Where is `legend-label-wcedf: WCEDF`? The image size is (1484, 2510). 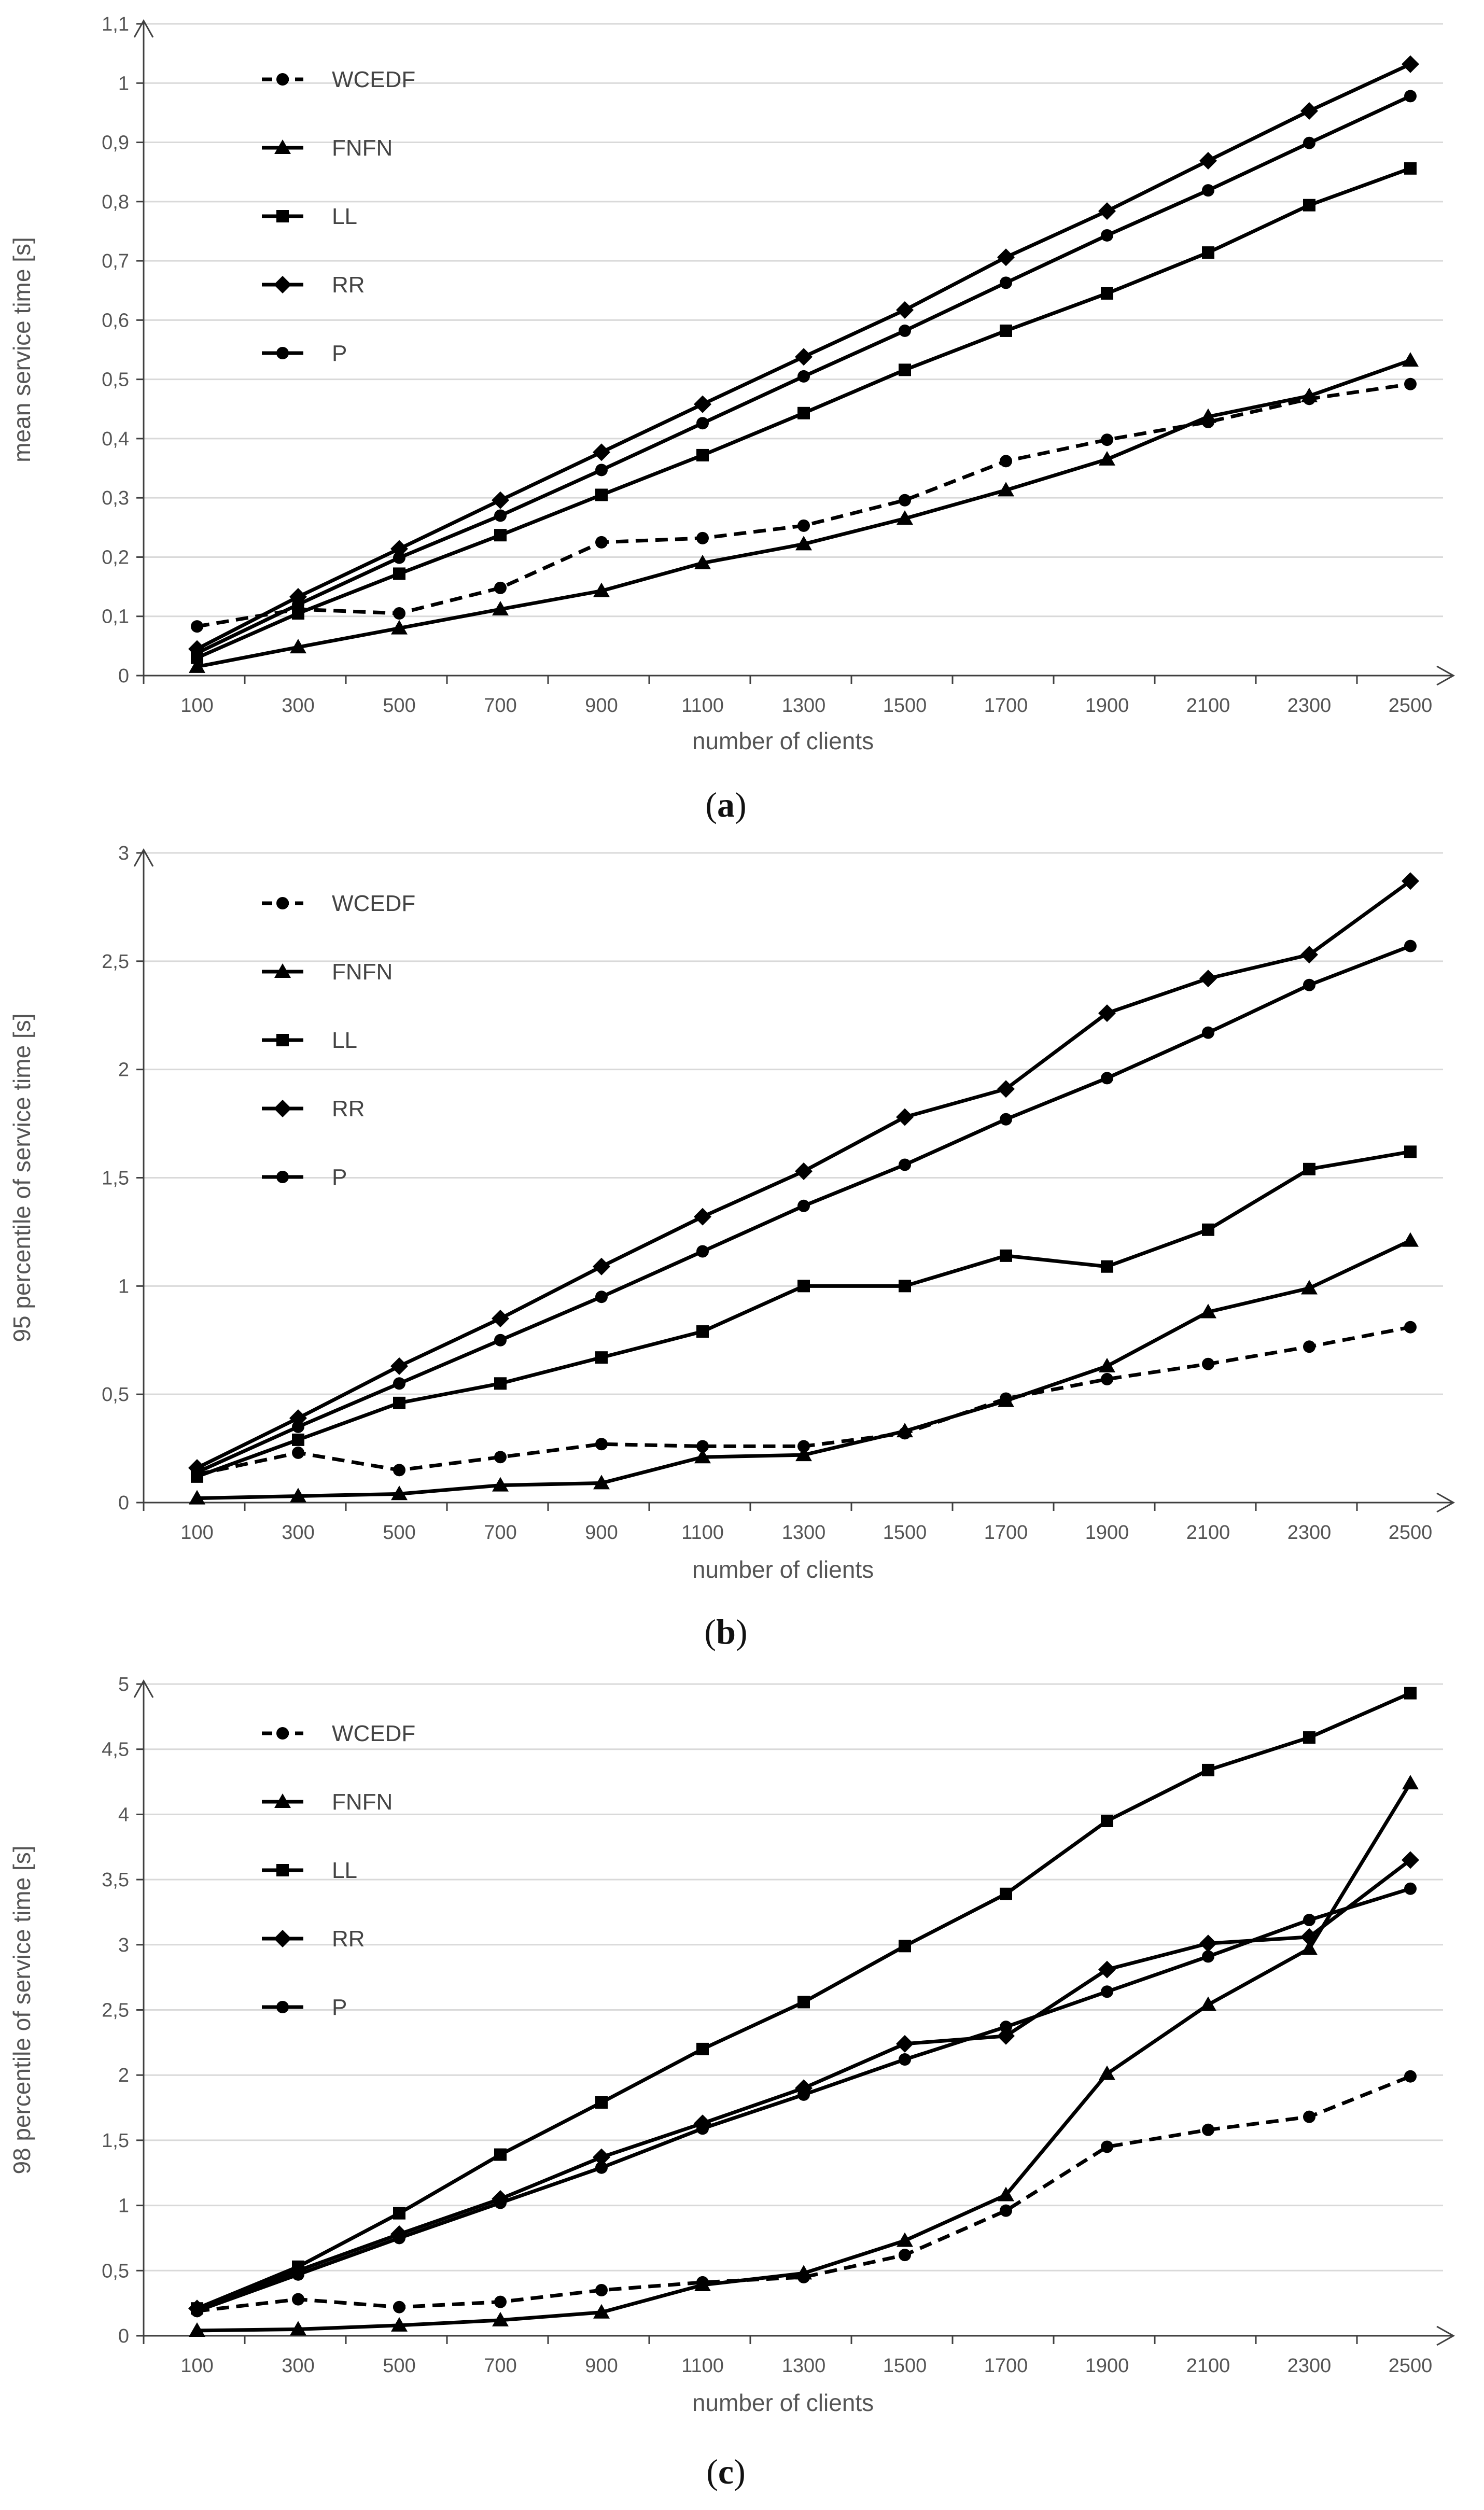 legend-label-wcedf: WCEDF is located at coordinates (373, 904).